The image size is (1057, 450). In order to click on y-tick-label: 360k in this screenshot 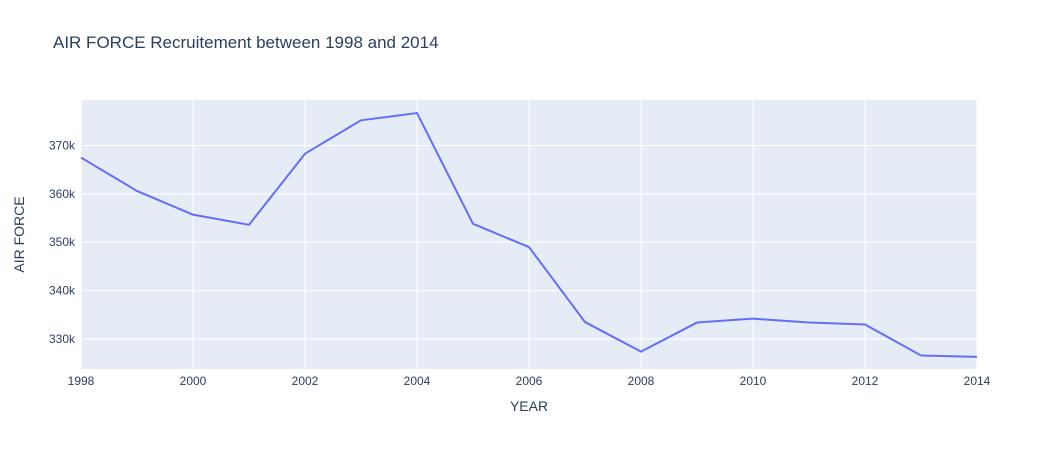, I will do `click(62, 194)`.